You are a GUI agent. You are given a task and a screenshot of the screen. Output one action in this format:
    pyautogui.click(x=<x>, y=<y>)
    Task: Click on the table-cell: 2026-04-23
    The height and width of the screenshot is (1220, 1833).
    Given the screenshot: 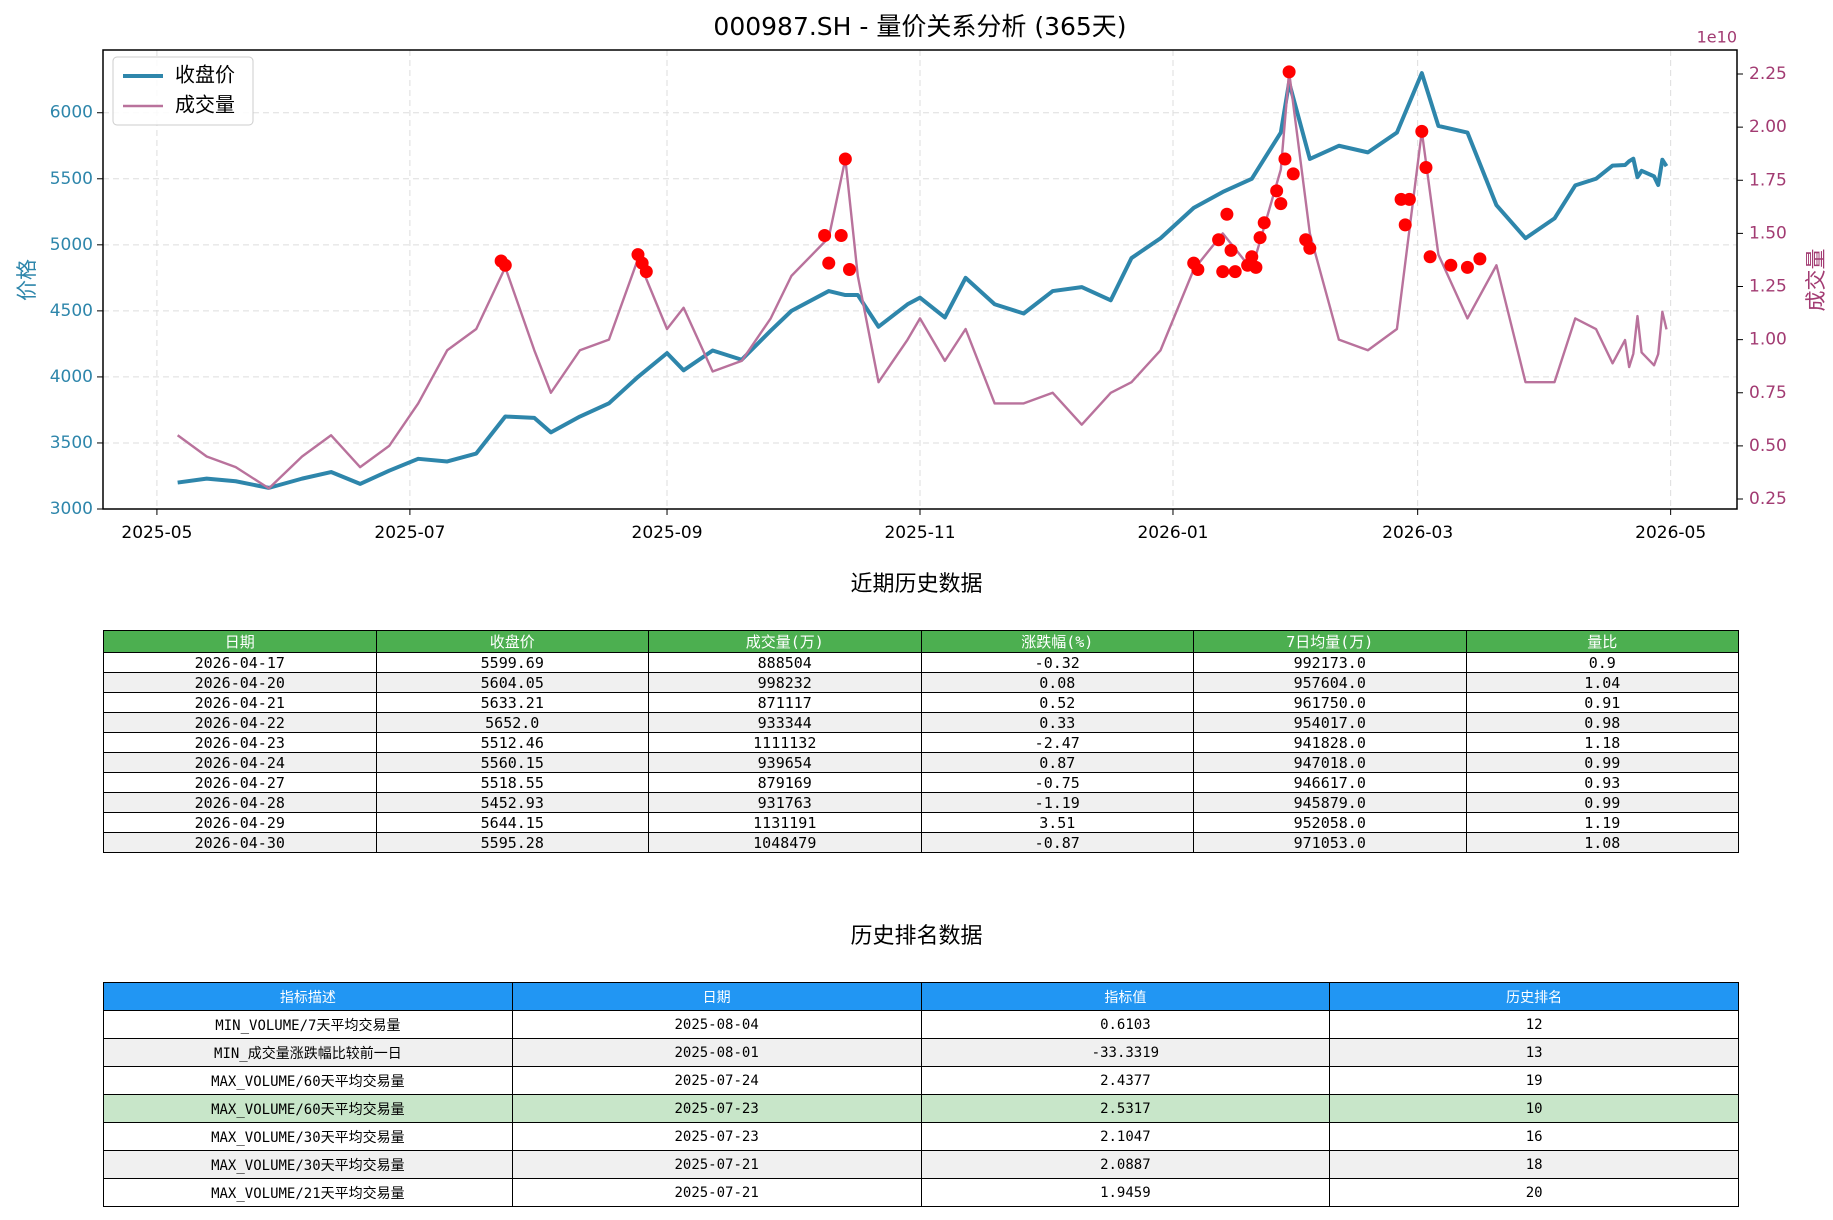 What is the action you would take?
    pyautogui.click(x=240, y=742)
    